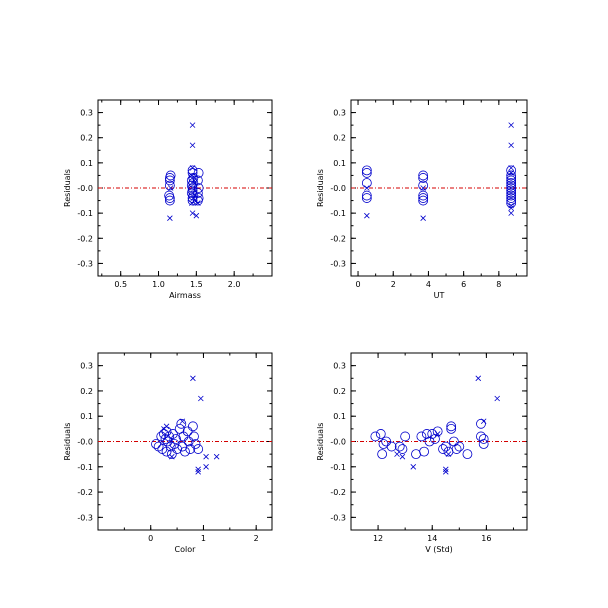 This screenshot has height=608, width=608. What do you see at coordinates (463, 284) in the screenshot?
I see `x-tick-label: 6` at bounding box center [463, 284].